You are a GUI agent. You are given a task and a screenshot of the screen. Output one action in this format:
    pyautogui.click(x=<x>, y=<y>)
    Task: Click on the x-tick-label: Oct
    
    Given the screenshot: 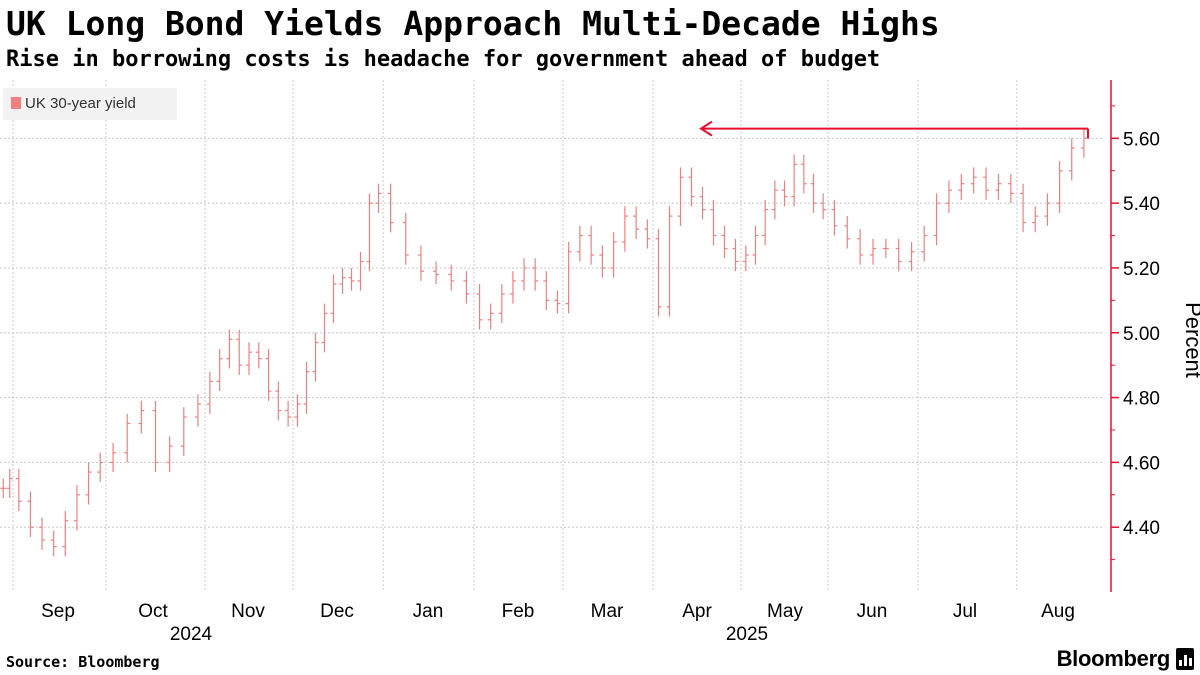 What is the action you would take?
    pyautogui.click(x=153, y=611)
    